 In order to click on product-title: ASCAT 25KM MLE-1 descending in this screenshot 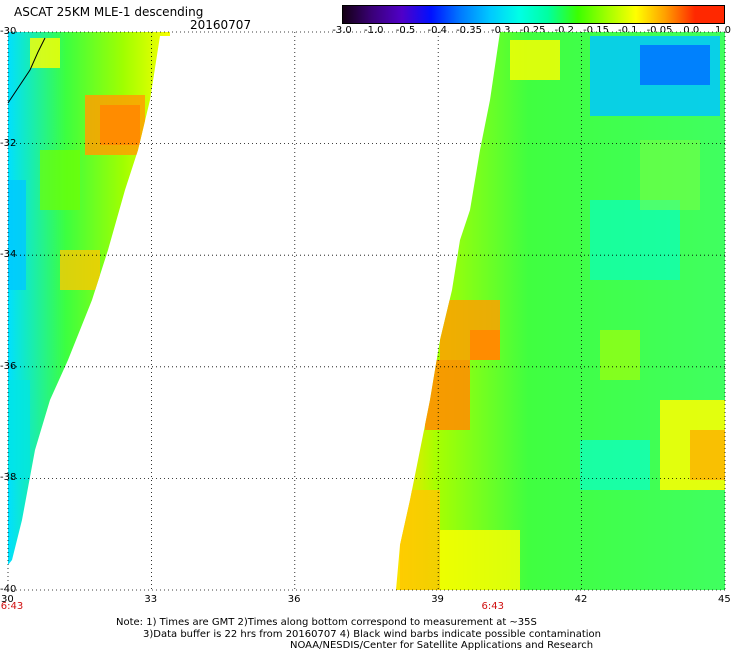, I will do `click(109, 12)`.